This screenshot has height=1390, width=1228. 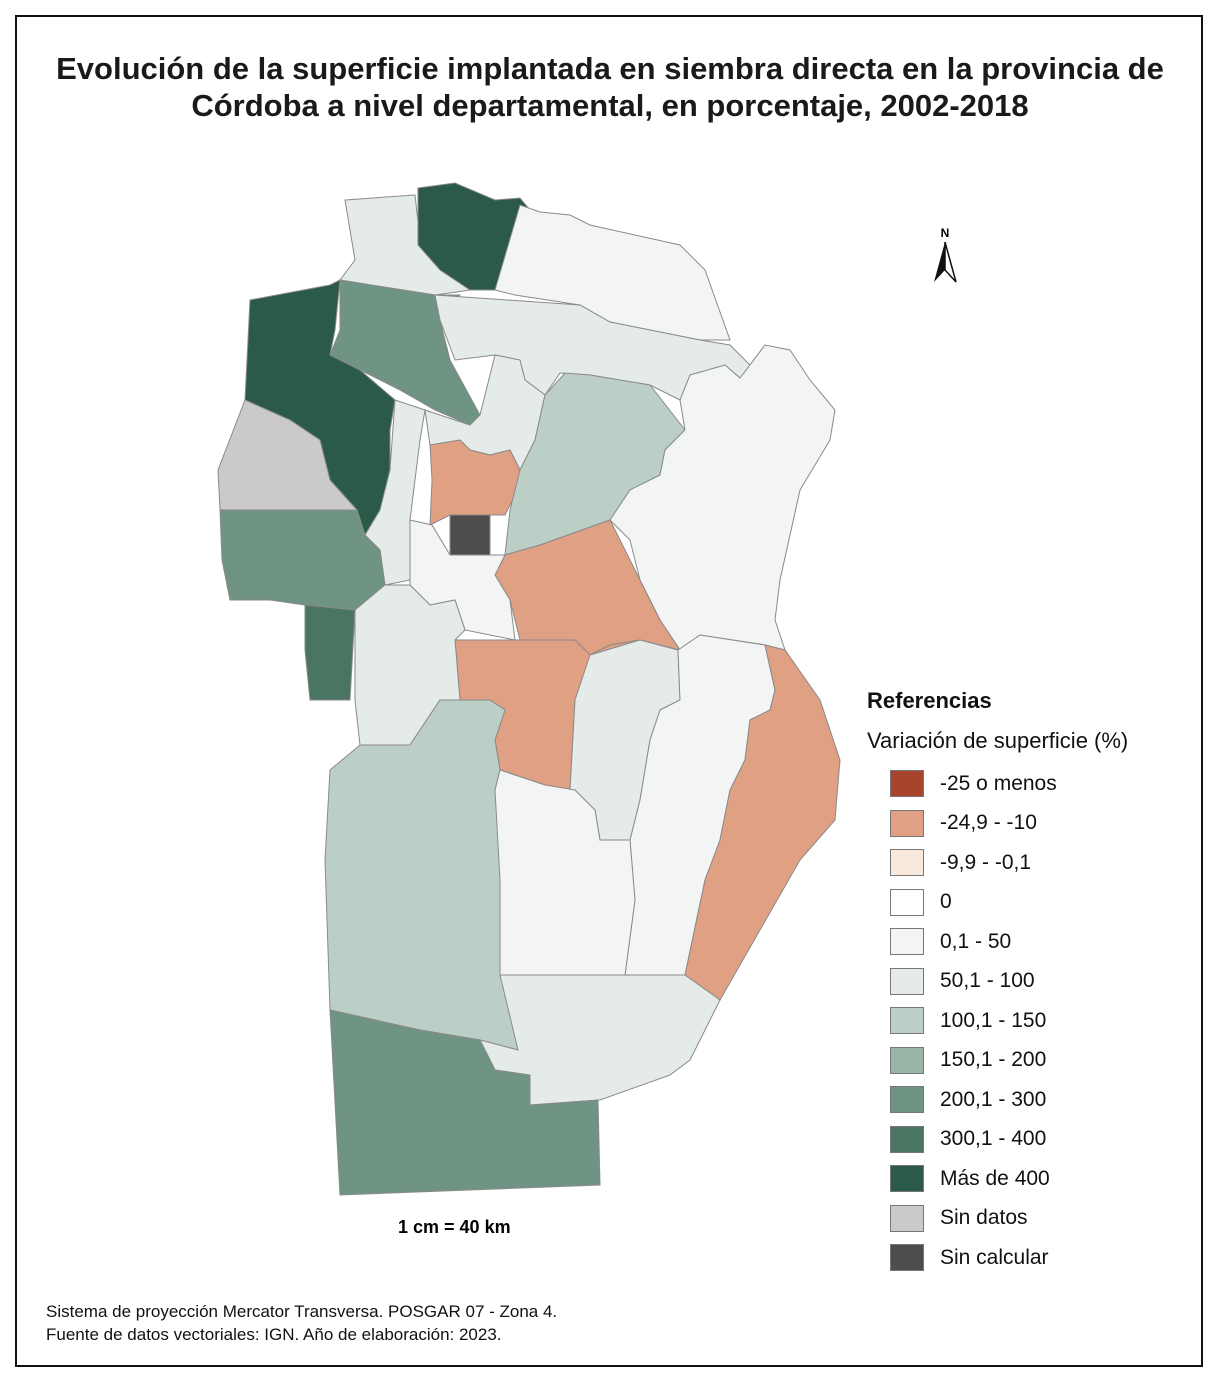 I want to click on legend-label: 150,1 - 200, so click(x=993, y=1060).